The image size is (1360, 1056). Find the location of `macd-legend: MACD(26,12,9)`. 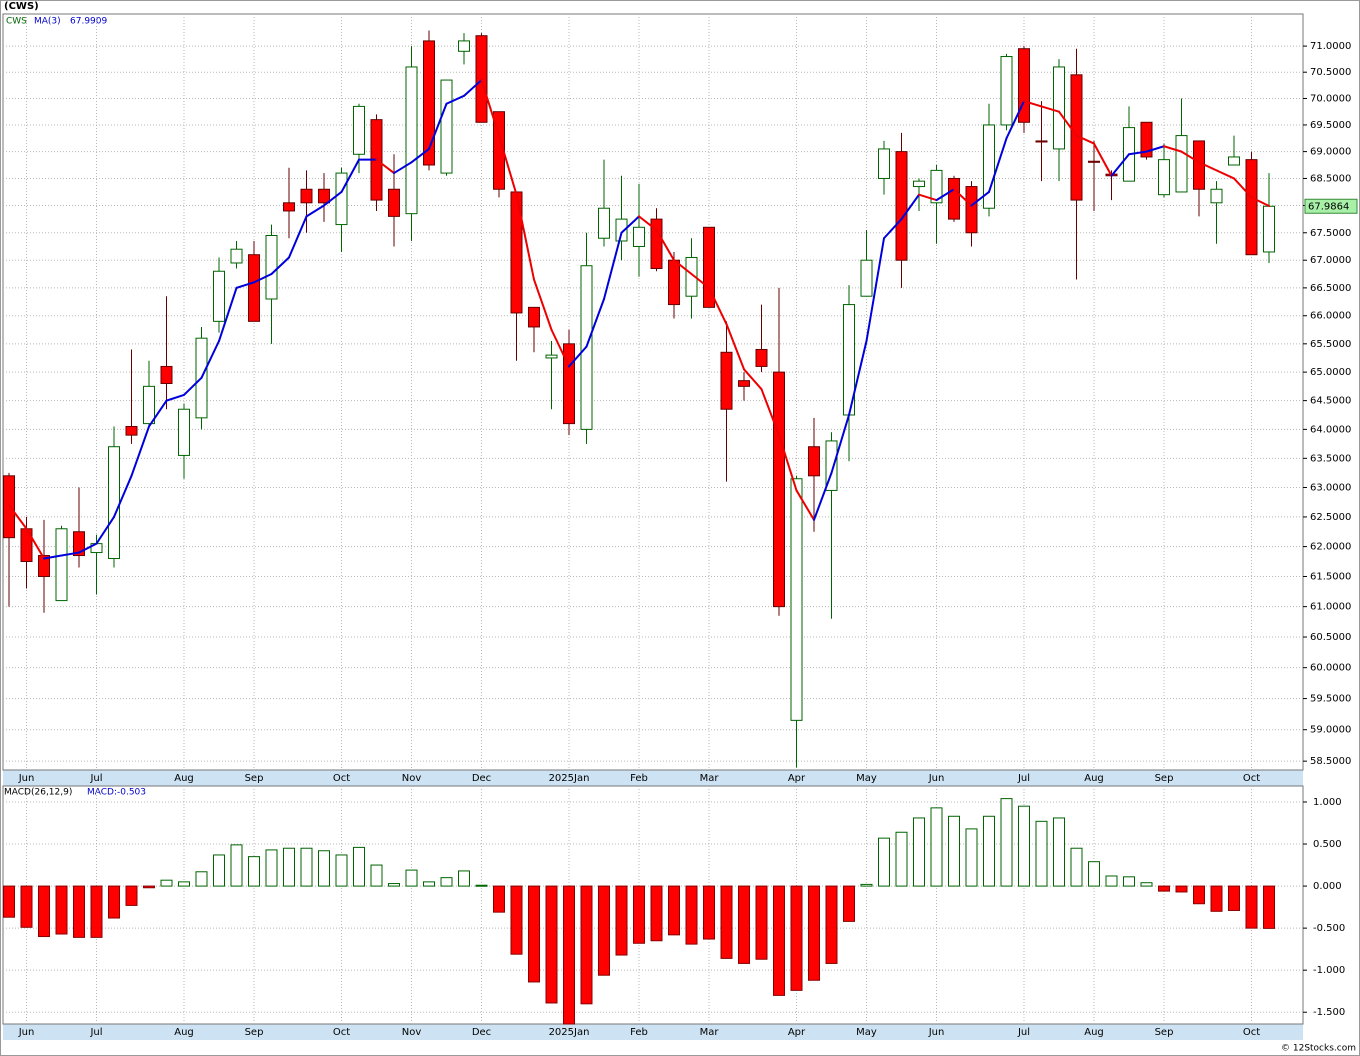

macd-legend: MACD(26,12,9) is located at coordinates (38, 793).